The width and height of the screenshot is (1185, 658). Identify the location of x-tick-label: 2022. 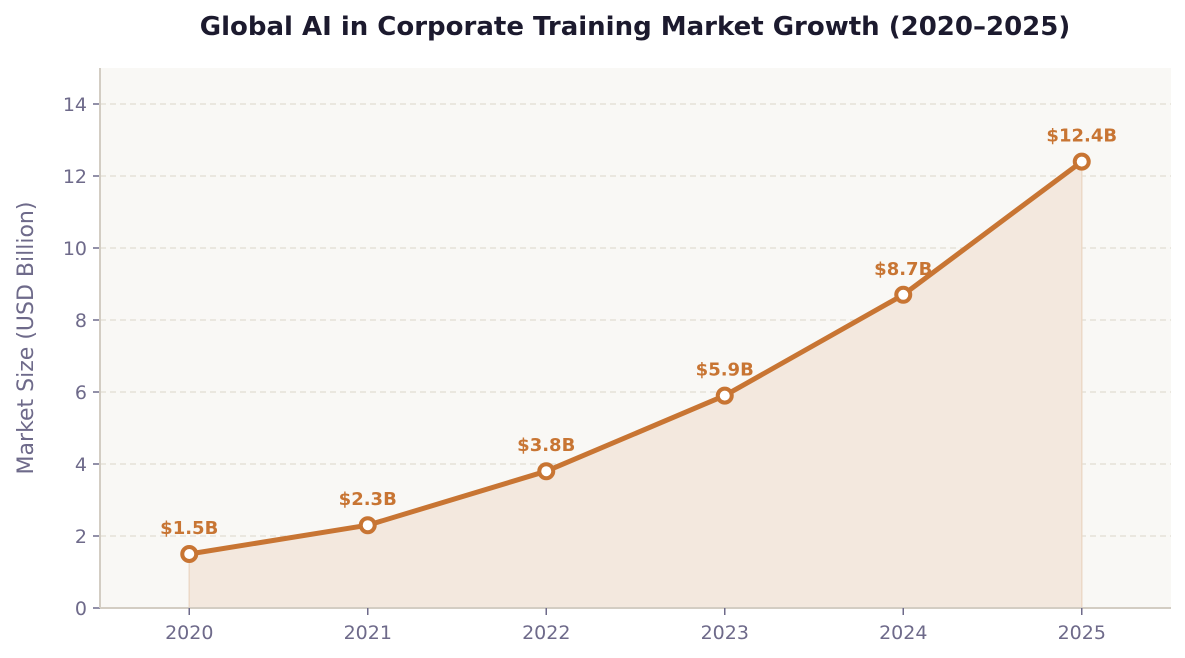
(546, 633).